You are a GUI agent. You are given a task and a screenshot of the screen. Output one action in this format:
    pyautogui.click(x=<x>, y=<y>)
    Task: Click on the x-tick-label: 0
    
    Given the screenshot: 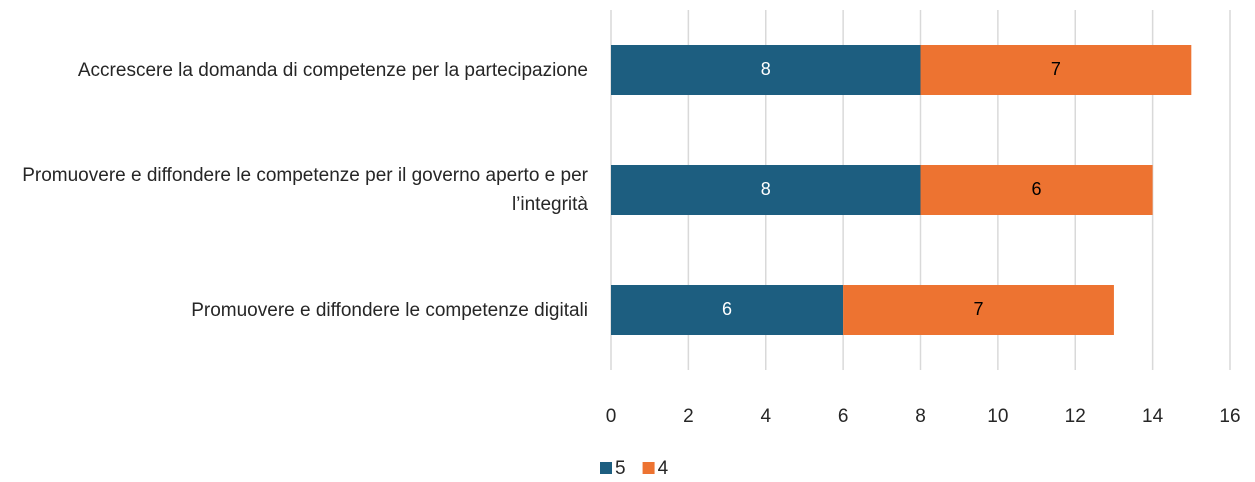 What is the action you would take?
    pyautogui.click(x=611, y=416)
    